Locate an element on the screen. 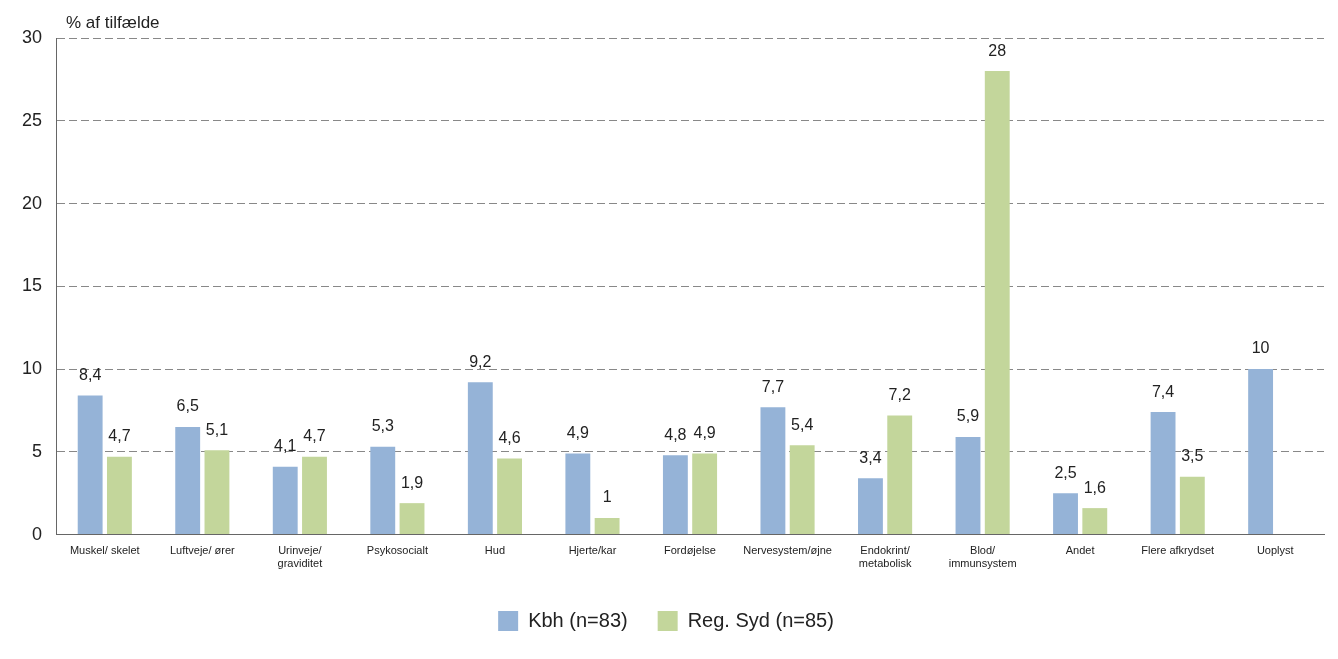  data-label: 5,1 is located at coordinates (217, 429).